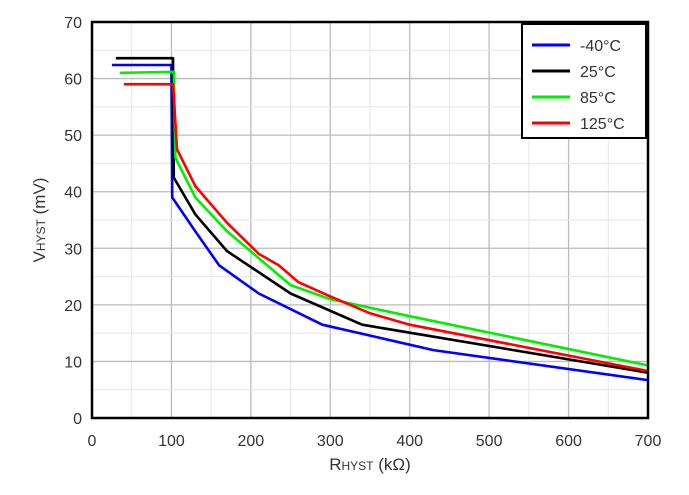  I want to click on legend-label: 85°C, so click(598, 98).